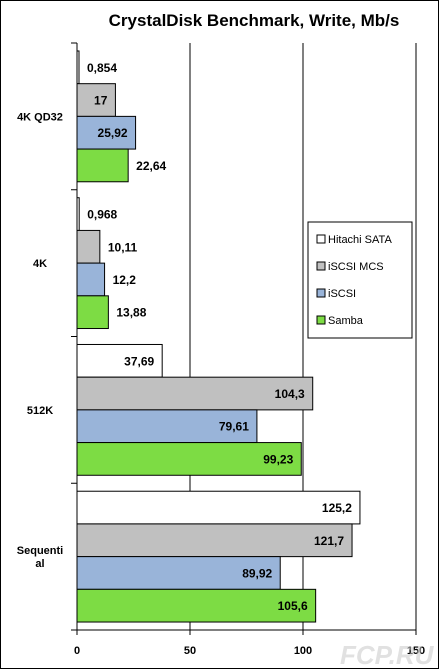 The image size is (439, 669). What do you see at coordinates (125, 280) in the screenshot?
I see `data-label-1-2: 12,2` at bounding box center [125, 280].